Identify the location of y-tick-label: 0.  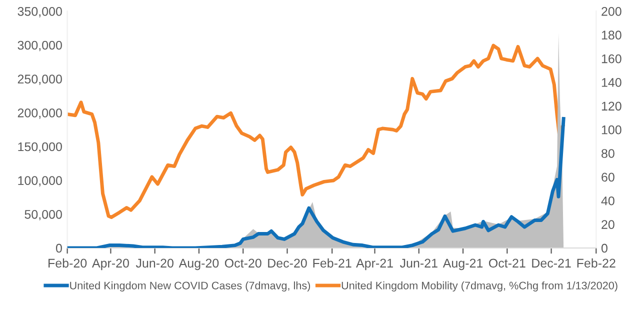
(59, 248).